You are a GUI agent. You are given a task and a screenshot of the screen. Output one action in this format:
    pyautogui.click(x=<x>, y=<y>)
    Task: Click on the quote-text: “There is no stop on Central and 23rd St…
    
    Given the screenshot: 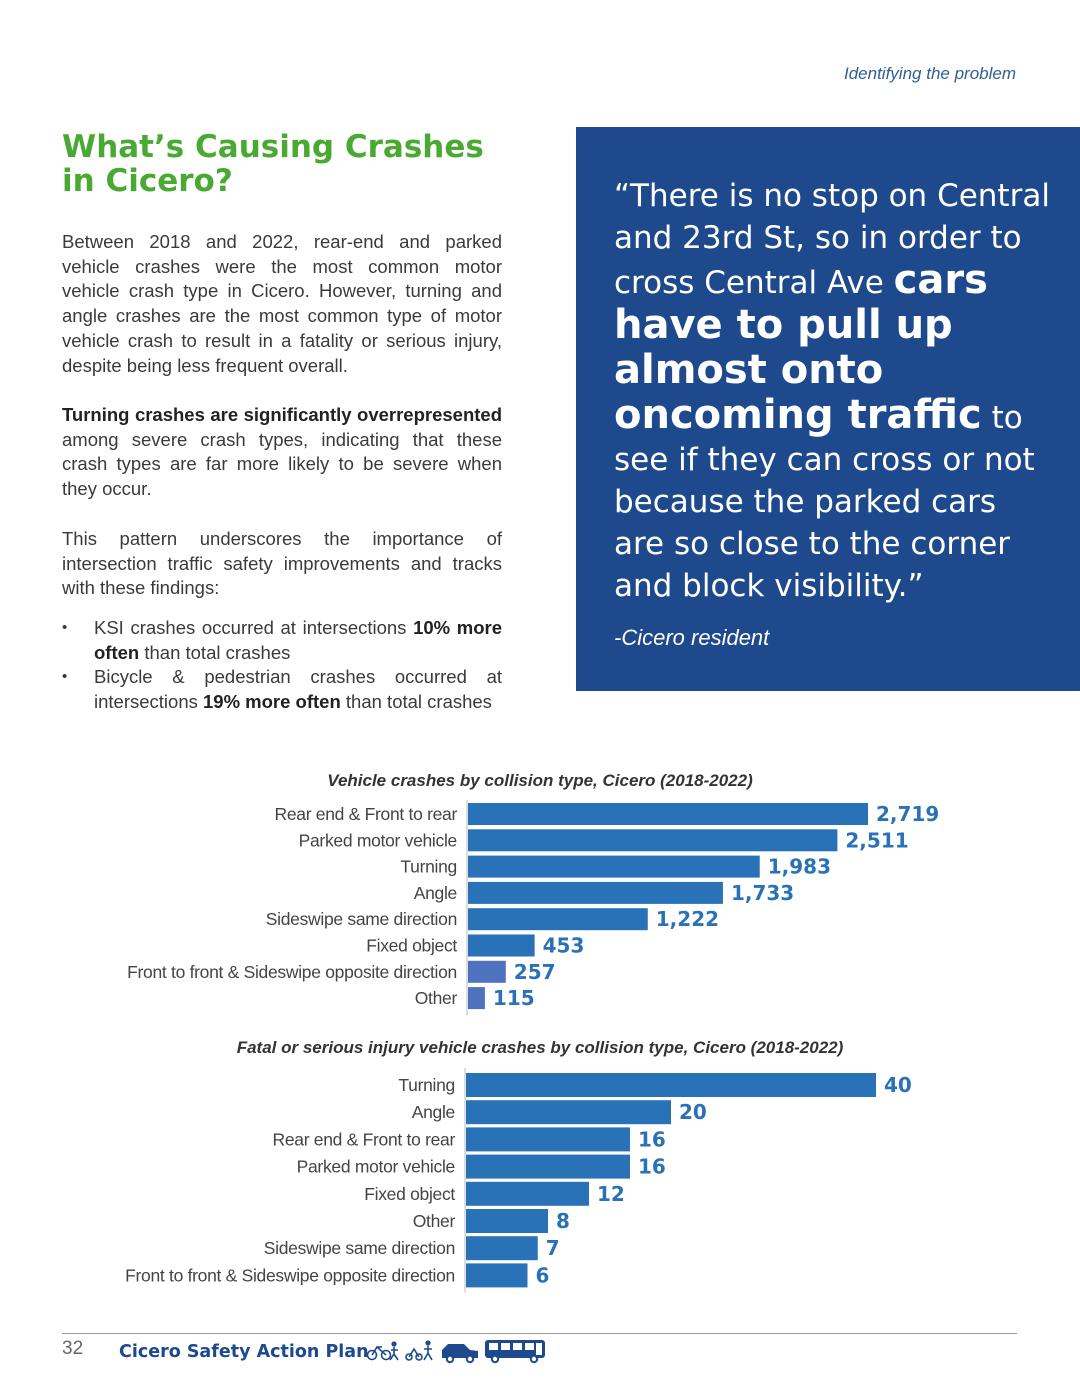 What is the action you would take?
    pyautogui.click(x=832, y=391)
    